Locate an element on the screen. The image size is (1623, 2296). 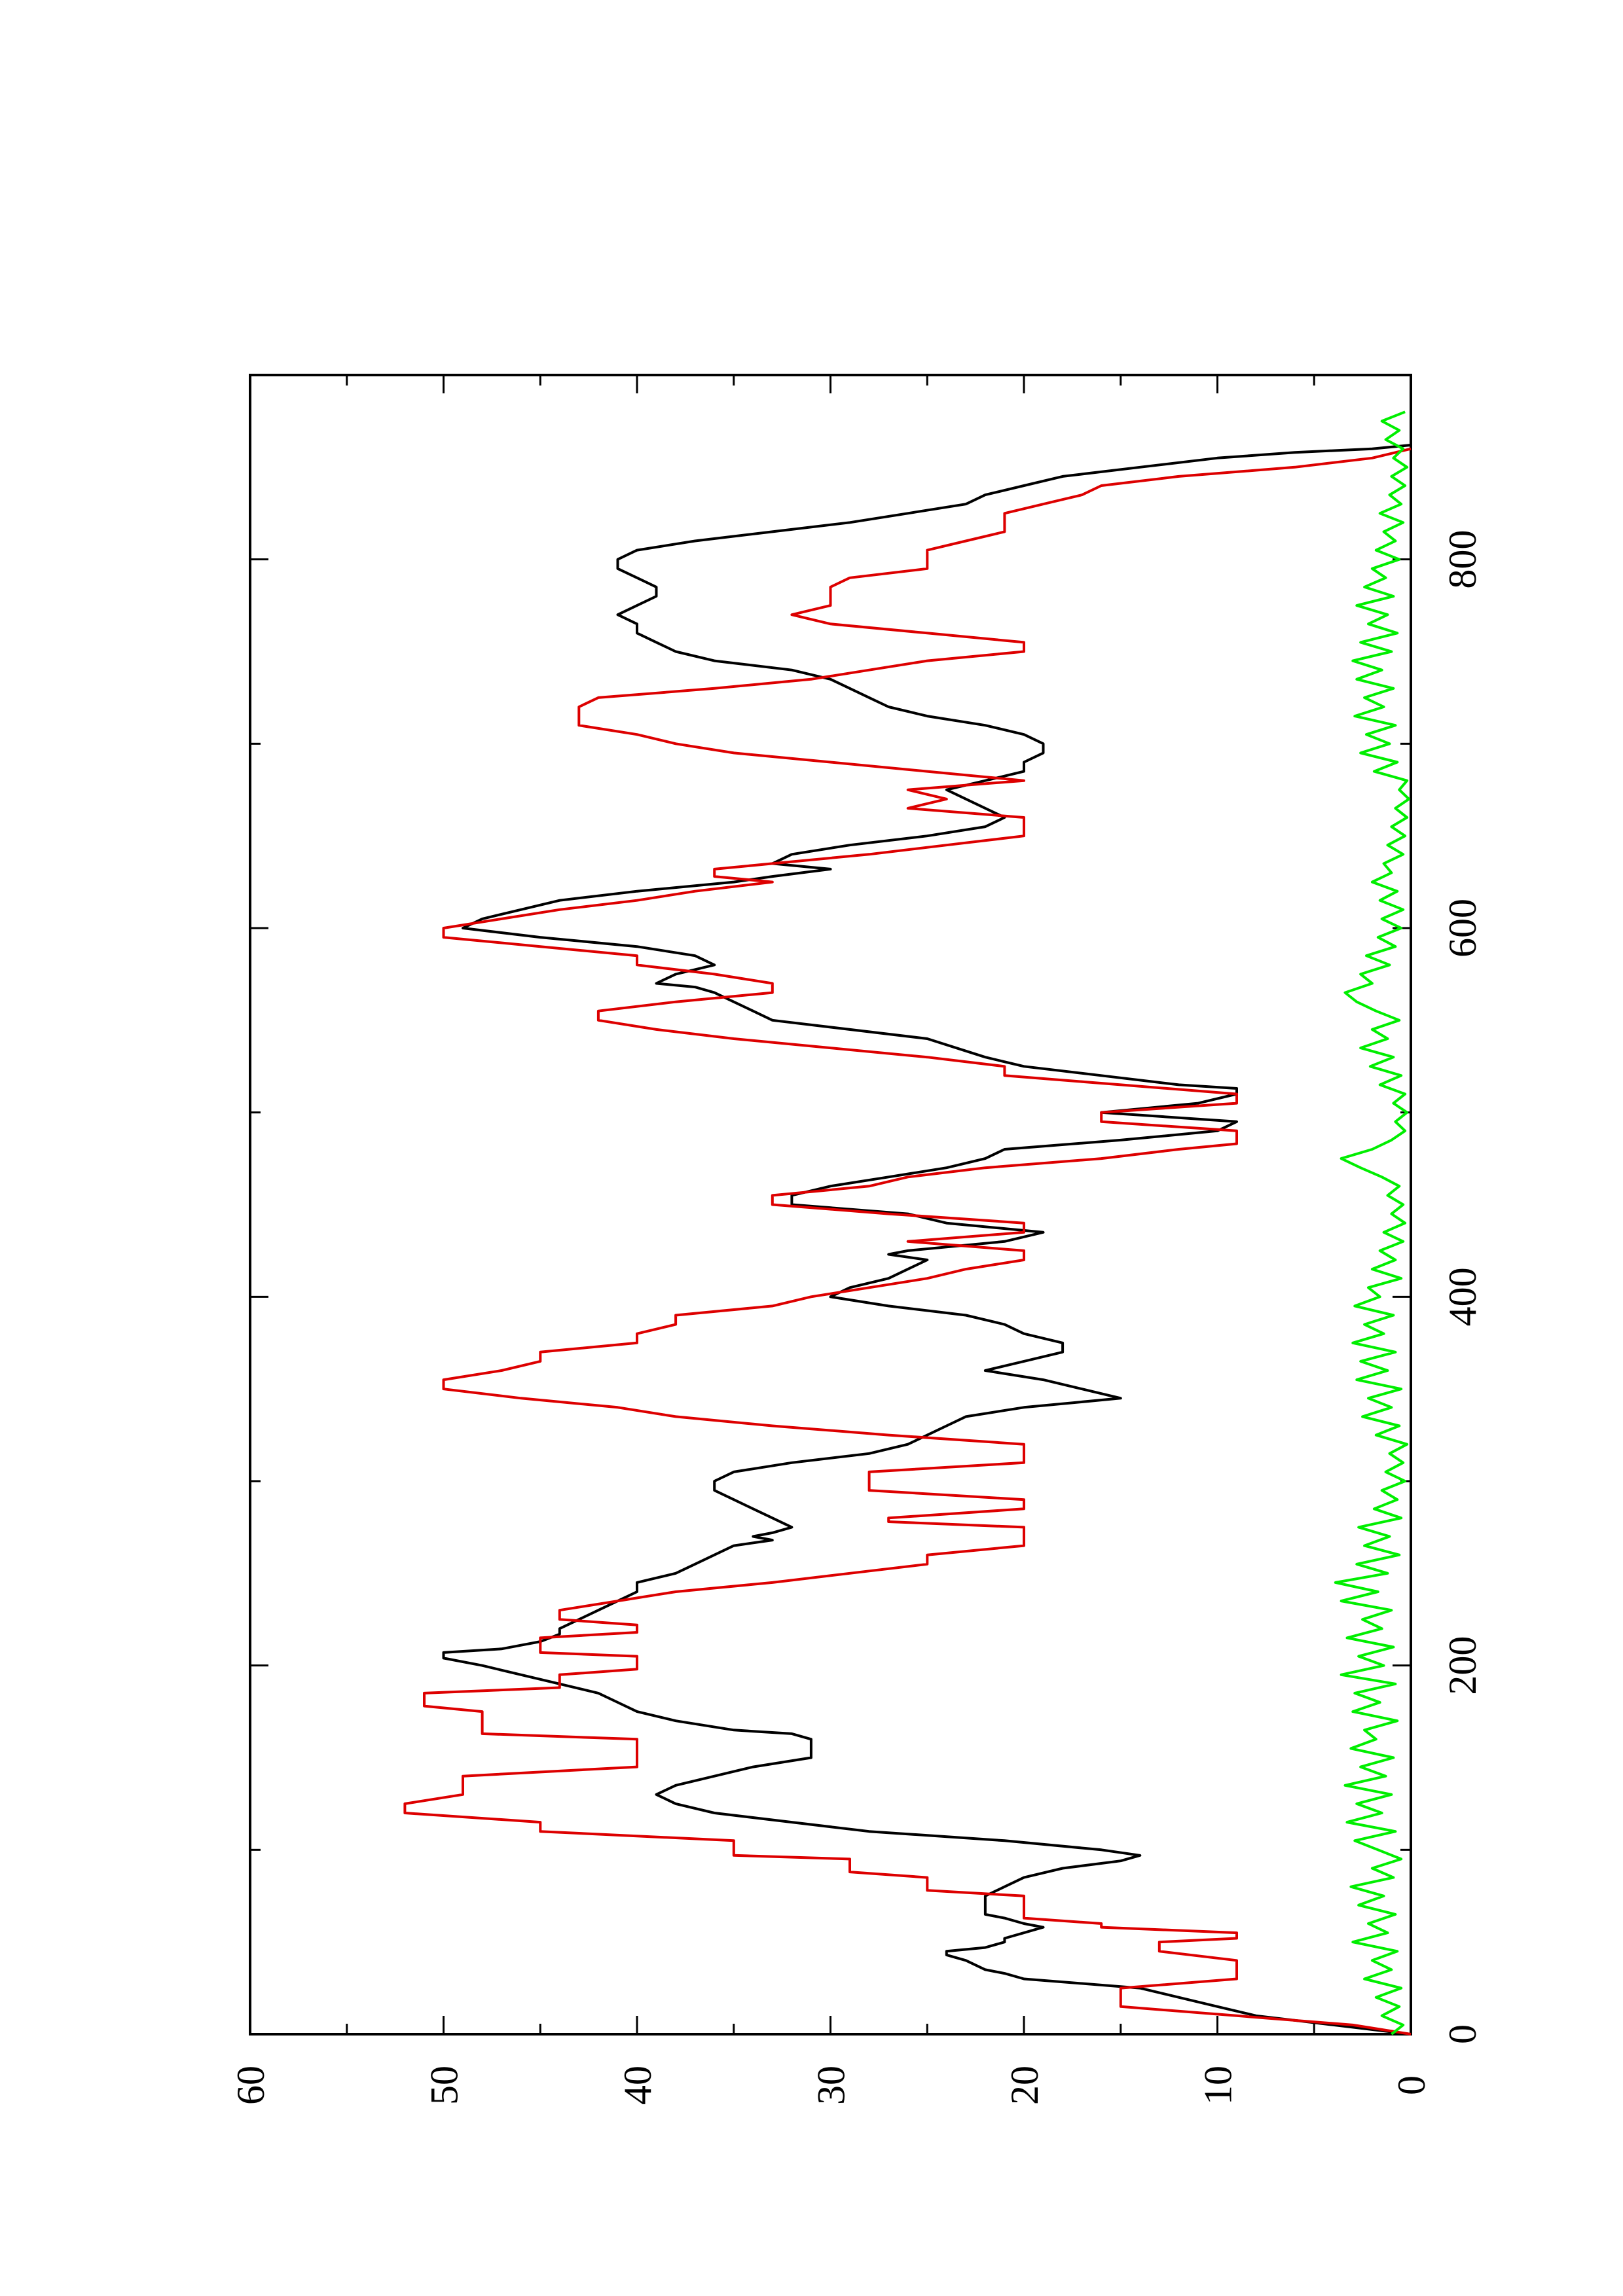
y-tick-label: 30 is located at coordinates (831, 2085).